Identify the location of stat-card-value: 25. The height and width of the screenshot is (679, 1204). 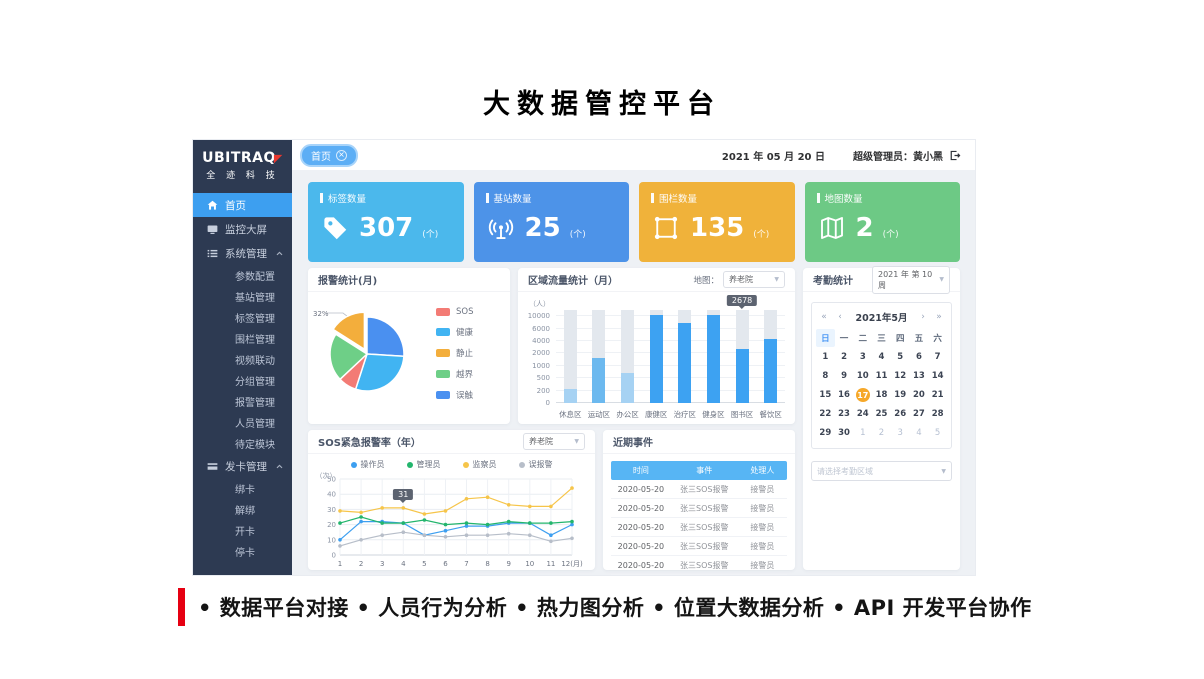
(542, 228).